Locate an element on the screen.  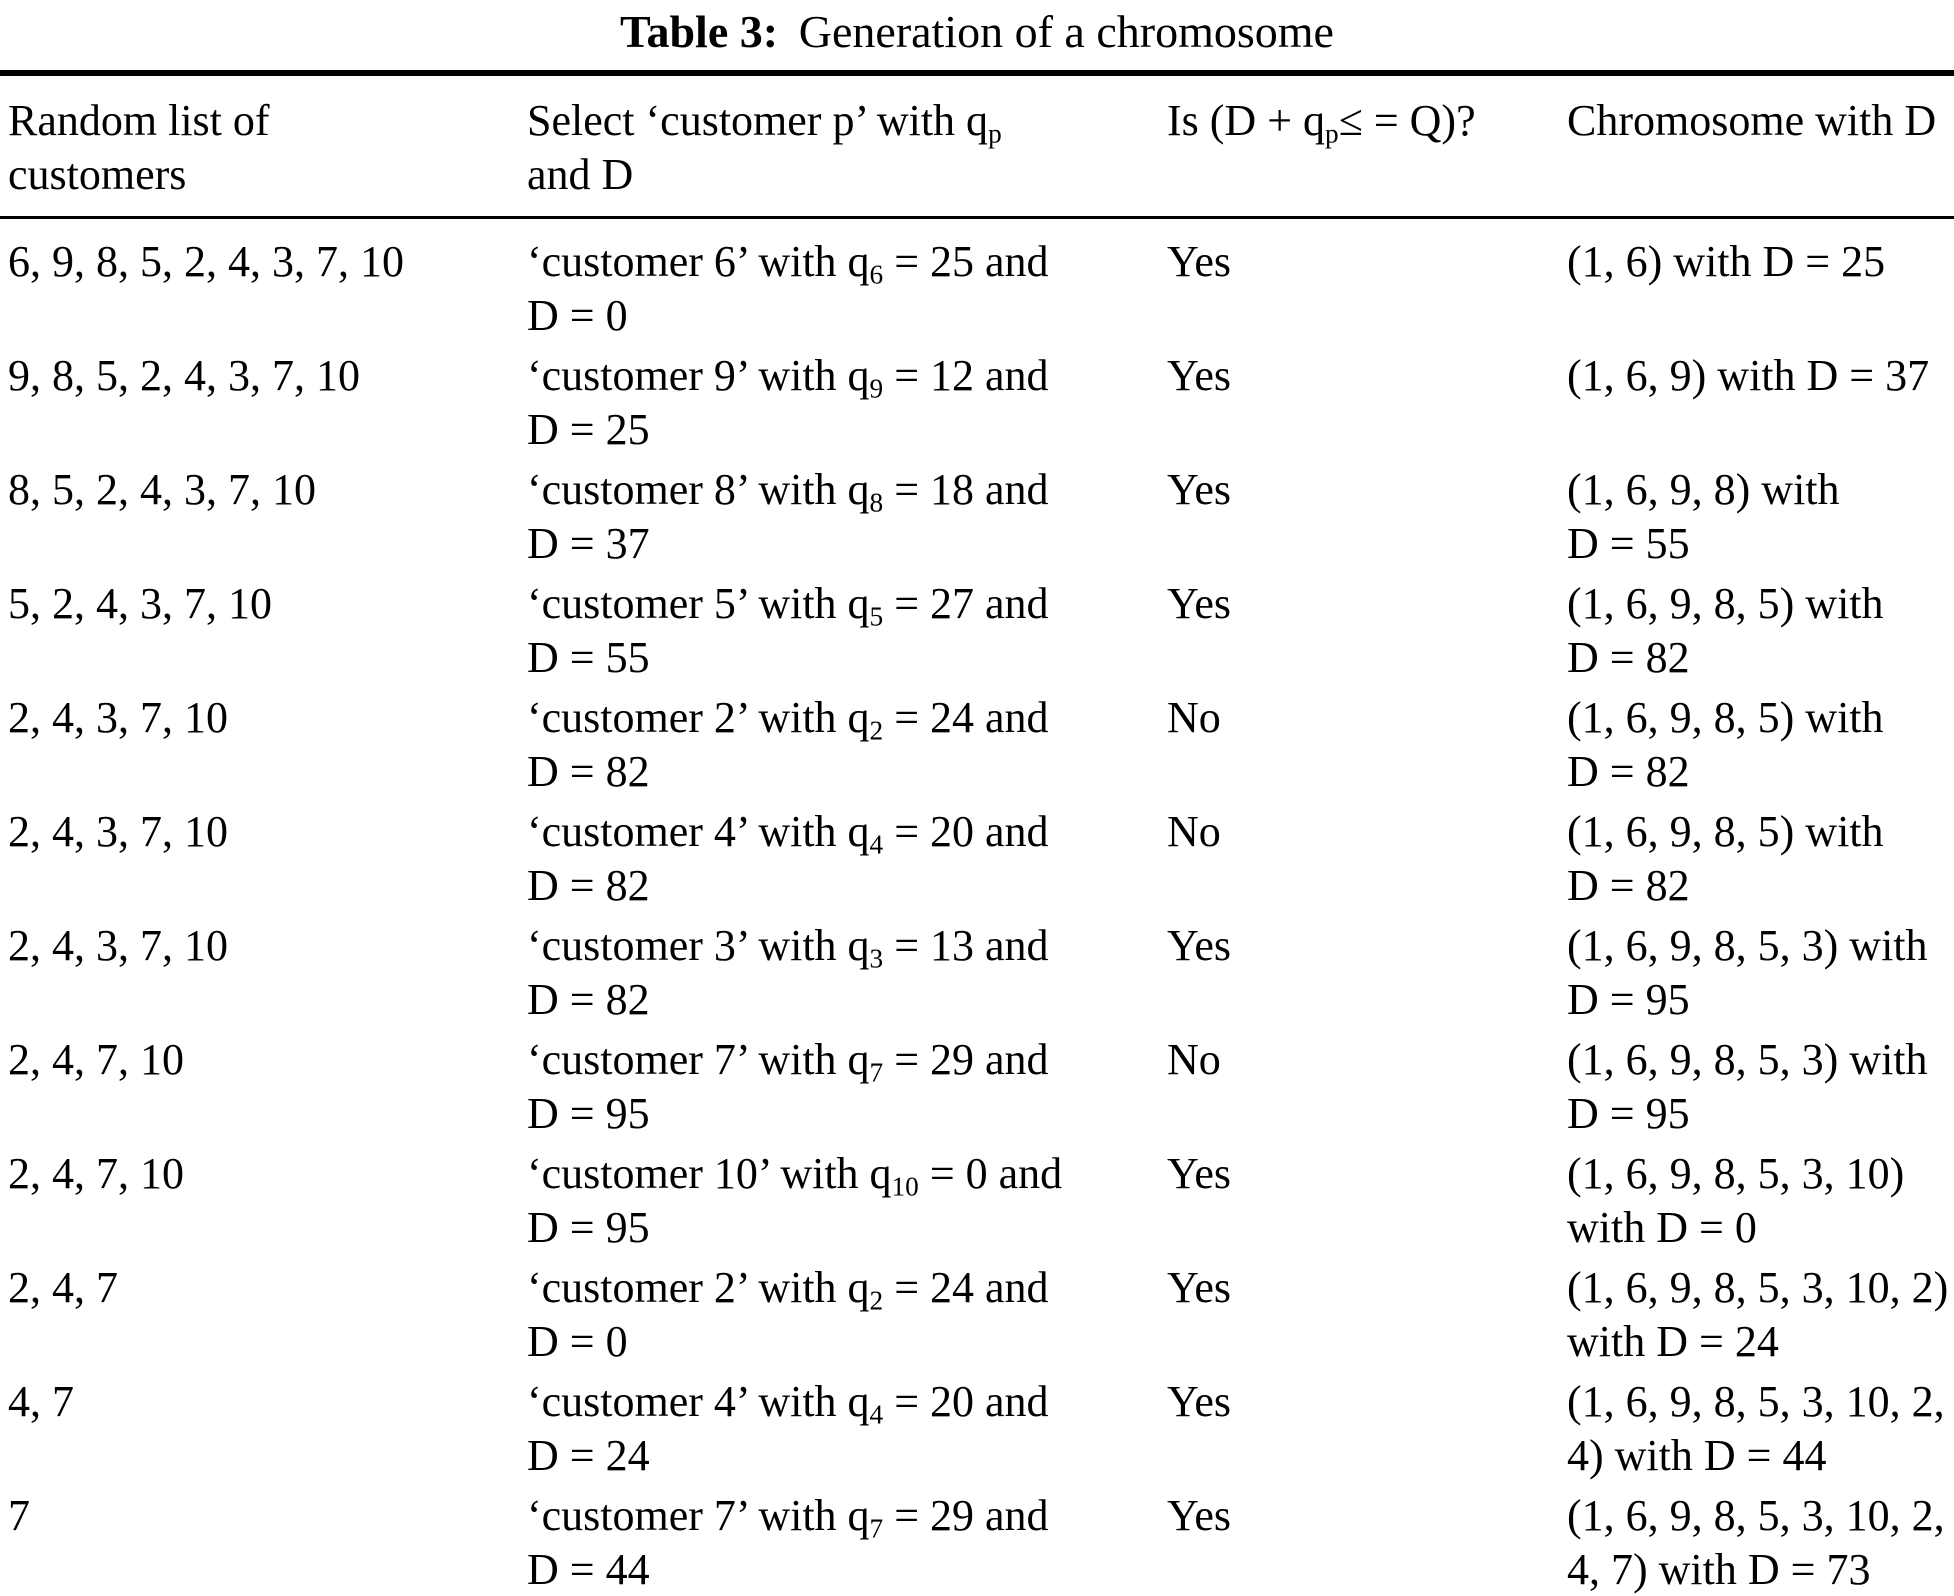
subscript: 5 is located at coordinates (876, 616).